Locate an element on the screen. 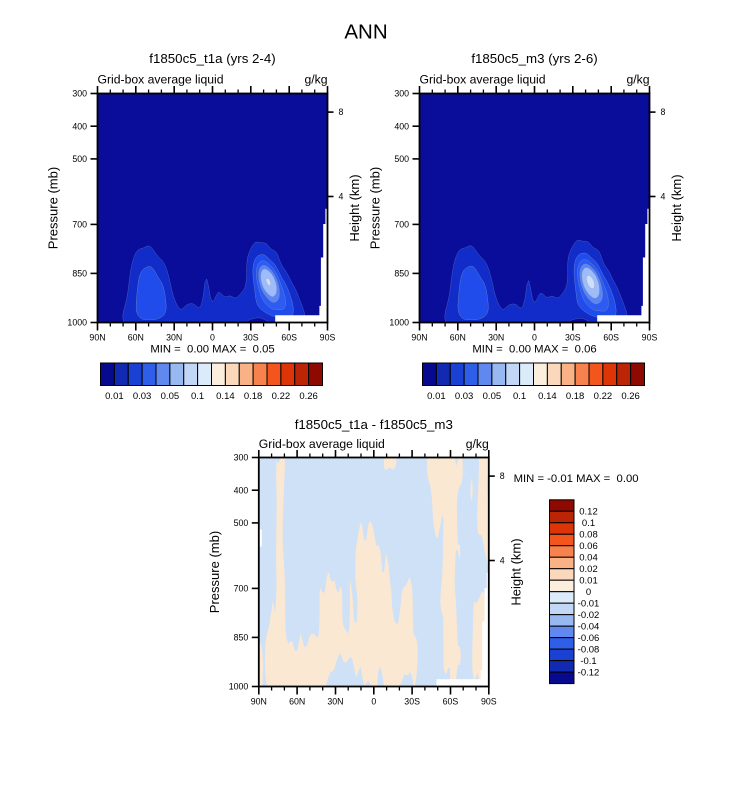 This screenshot has height=789, width=733. svg-text: MIN = -0.01 MAX = 0.00 is located at coordinates (576, 479).